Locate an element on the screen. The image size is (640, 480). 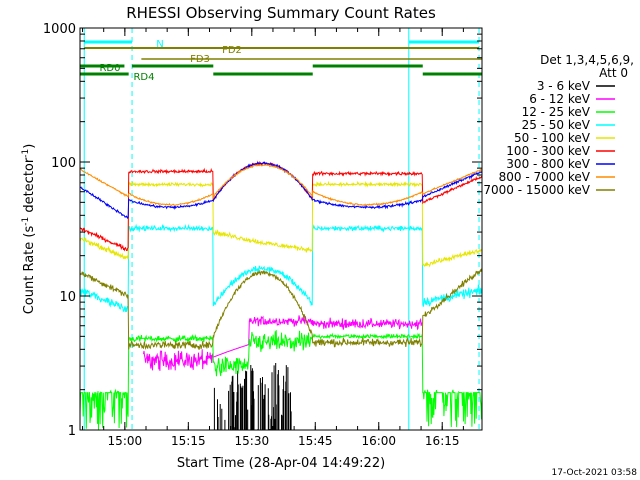
x-tick-label: 15:45 is located at coordinates (315, 441).